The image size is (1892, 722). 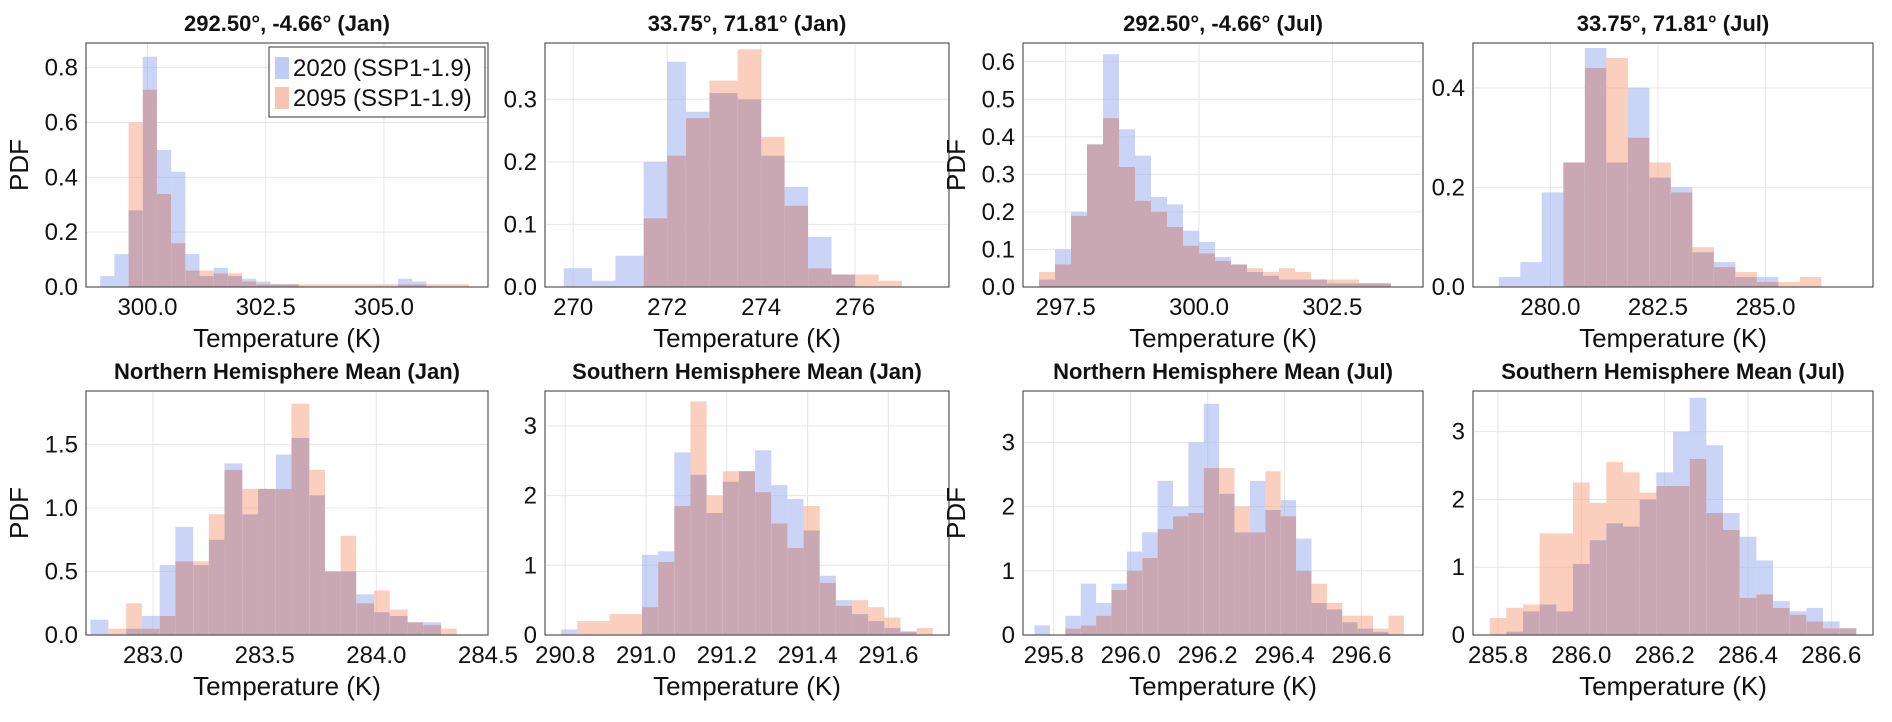 I want to click on y-tick-label: 0.5, so click(x=61, y=571).